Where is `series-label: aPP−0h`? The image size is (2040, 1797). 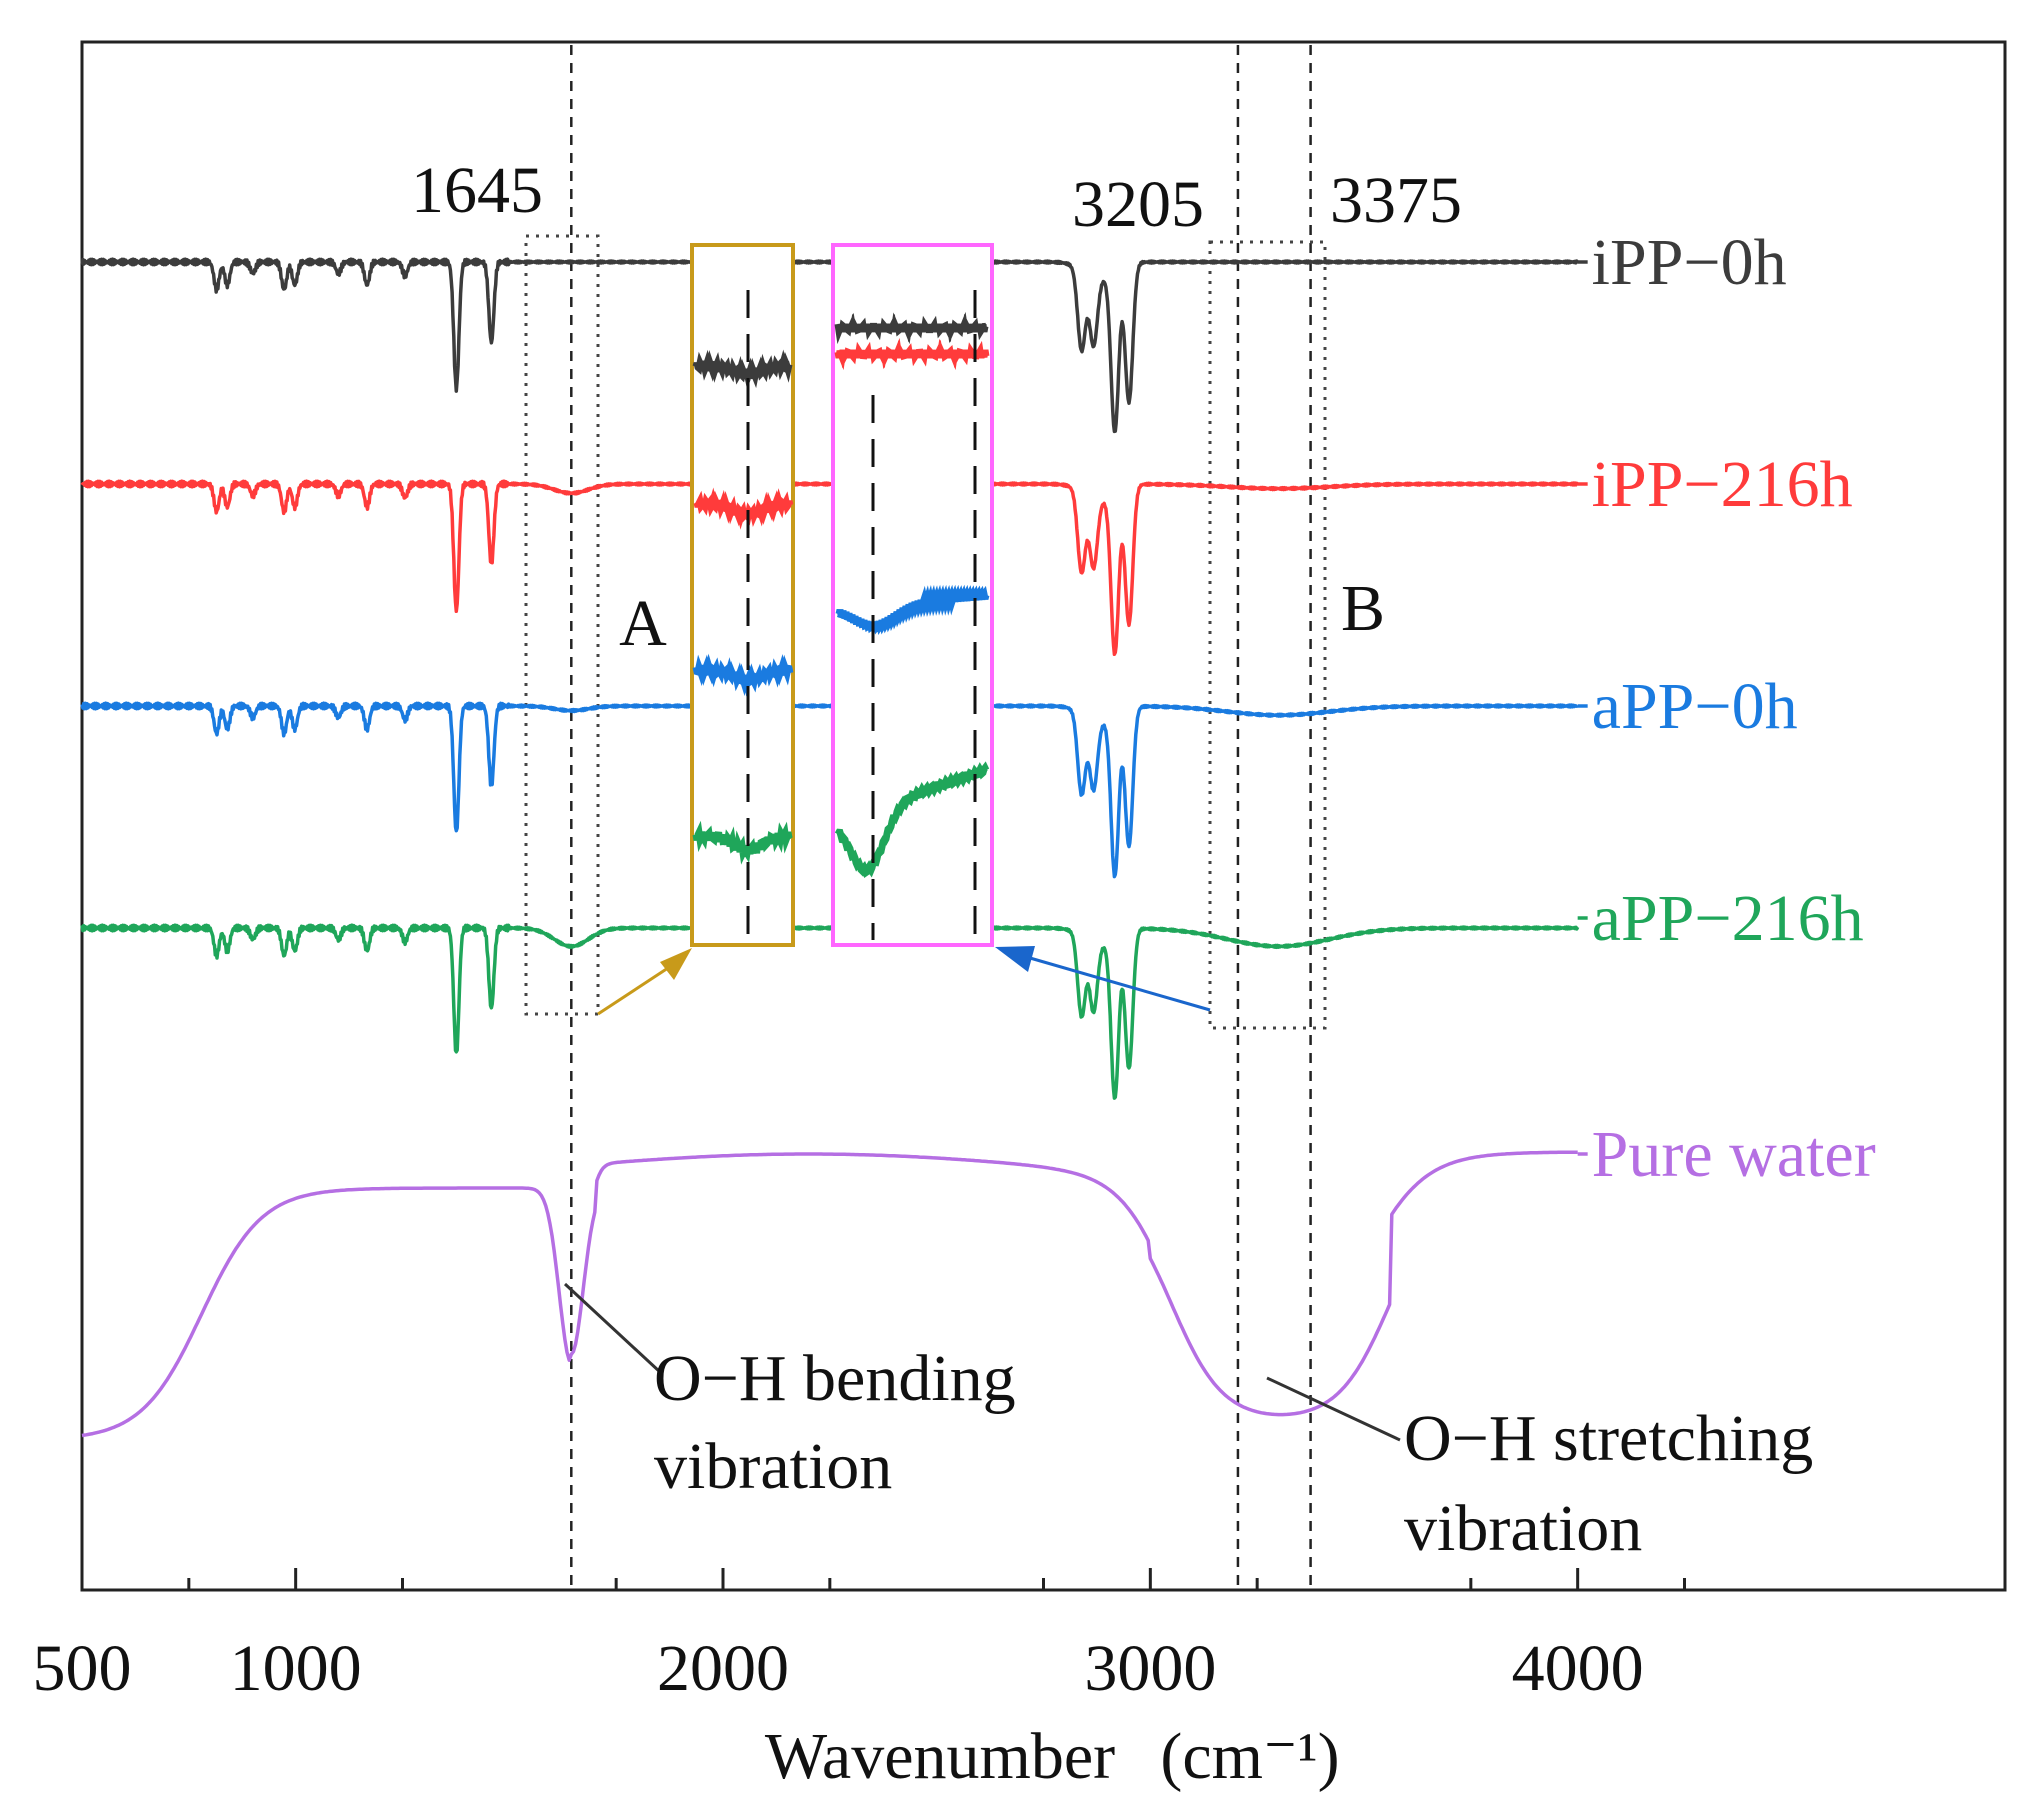 series-label: aPP−0h is located at coordinates (1695, 706).